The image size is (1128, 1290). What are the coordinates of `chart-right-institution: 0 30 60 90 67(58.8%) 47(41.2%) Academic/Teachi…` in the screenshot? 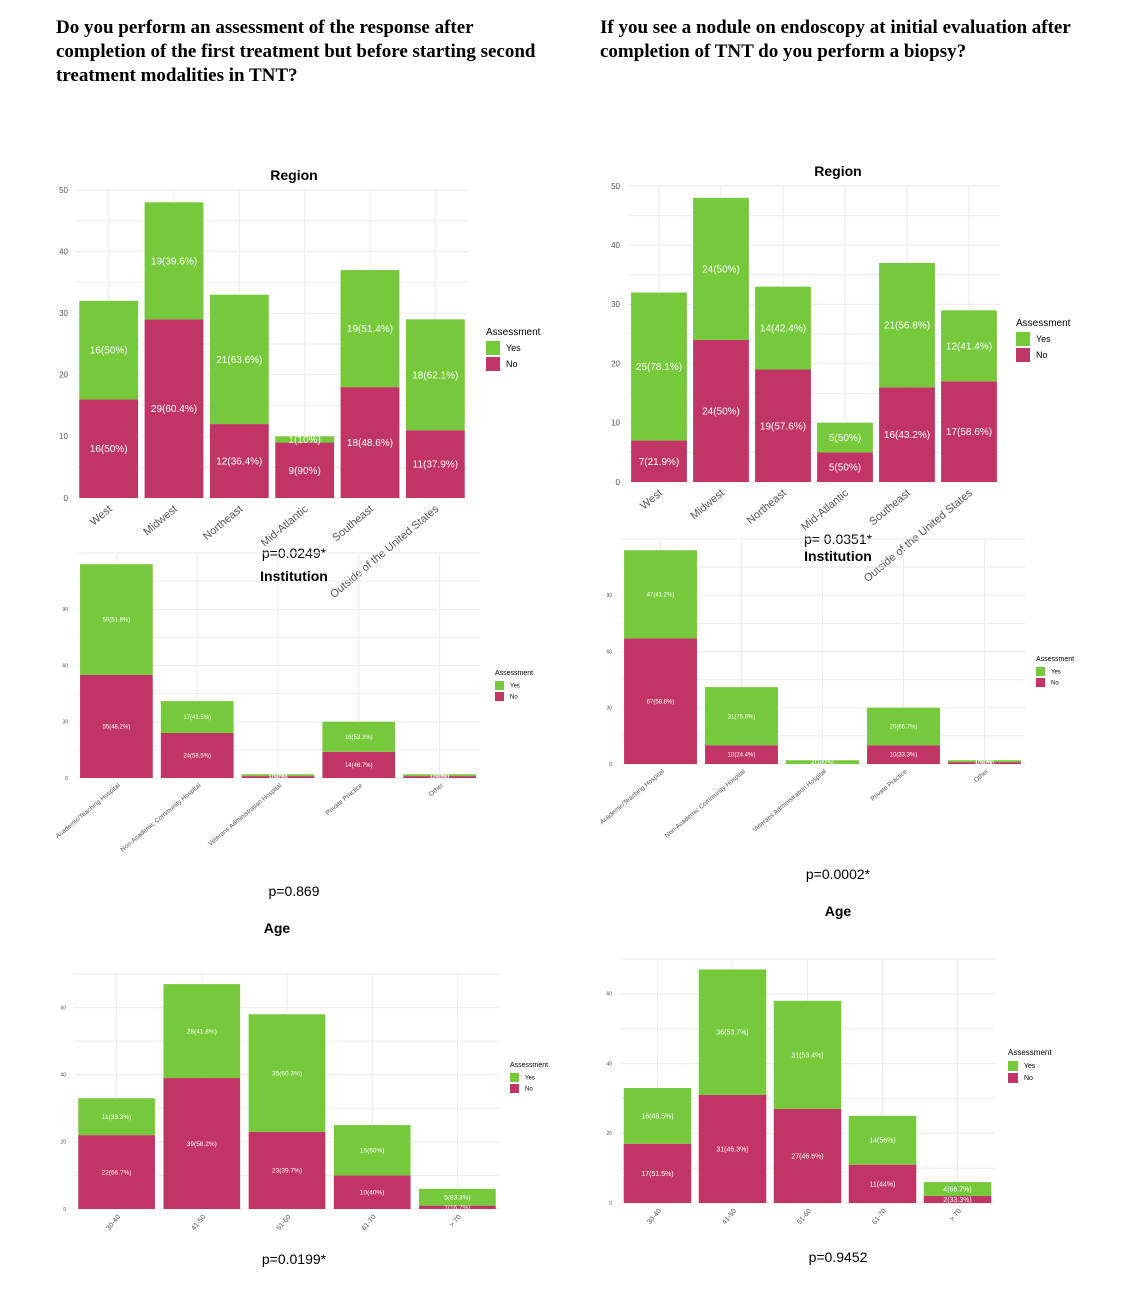 It's located at (846, 711).